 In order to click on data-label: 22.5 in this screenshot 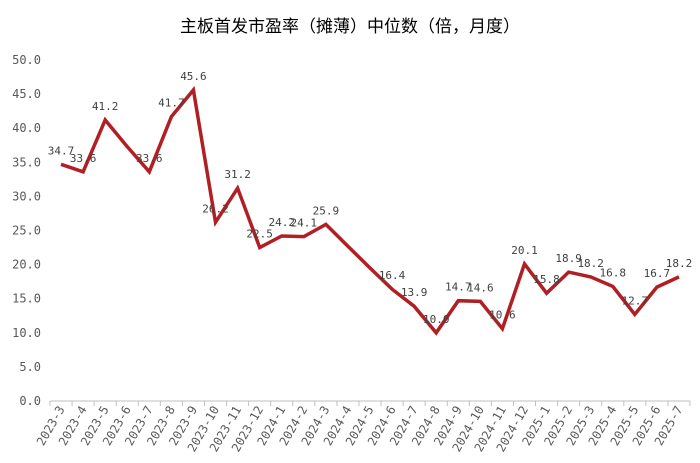, I will do `click(259, 234)`.